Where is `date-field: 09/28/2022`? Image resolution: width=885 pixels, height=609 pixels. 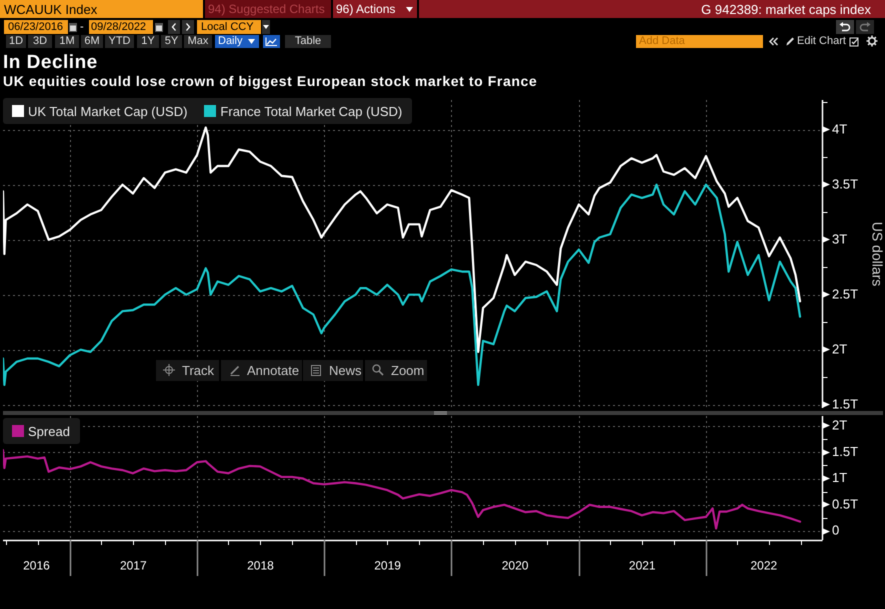 date-field: 09/28/2022 is located at coordinates (121, 27).